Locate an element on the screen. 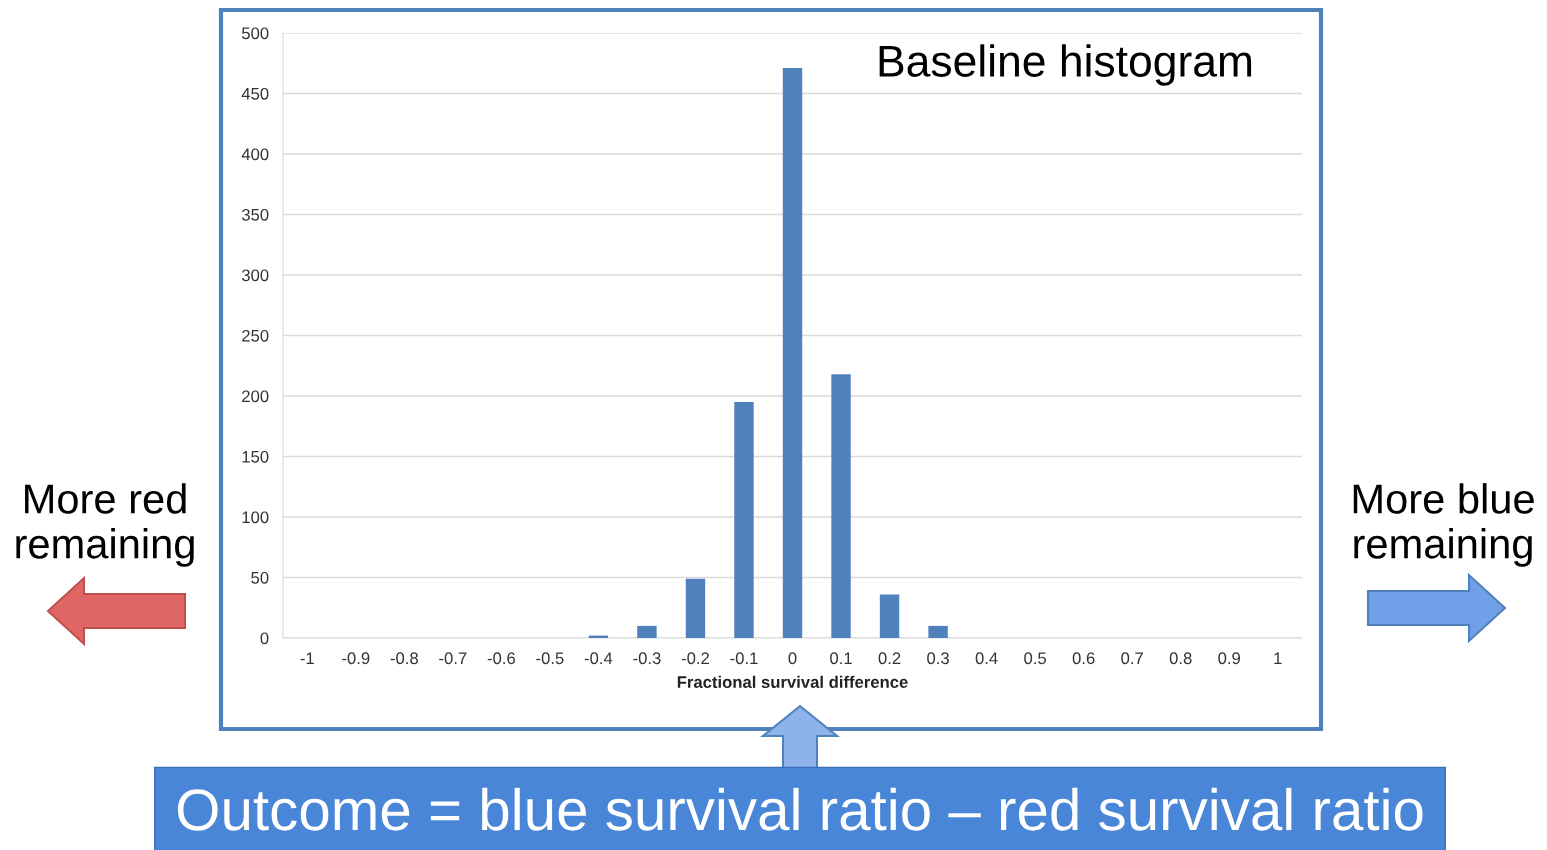 The image size is (1547, 850). x-tick-label: -0.7 is located at coordinates (453, 658).